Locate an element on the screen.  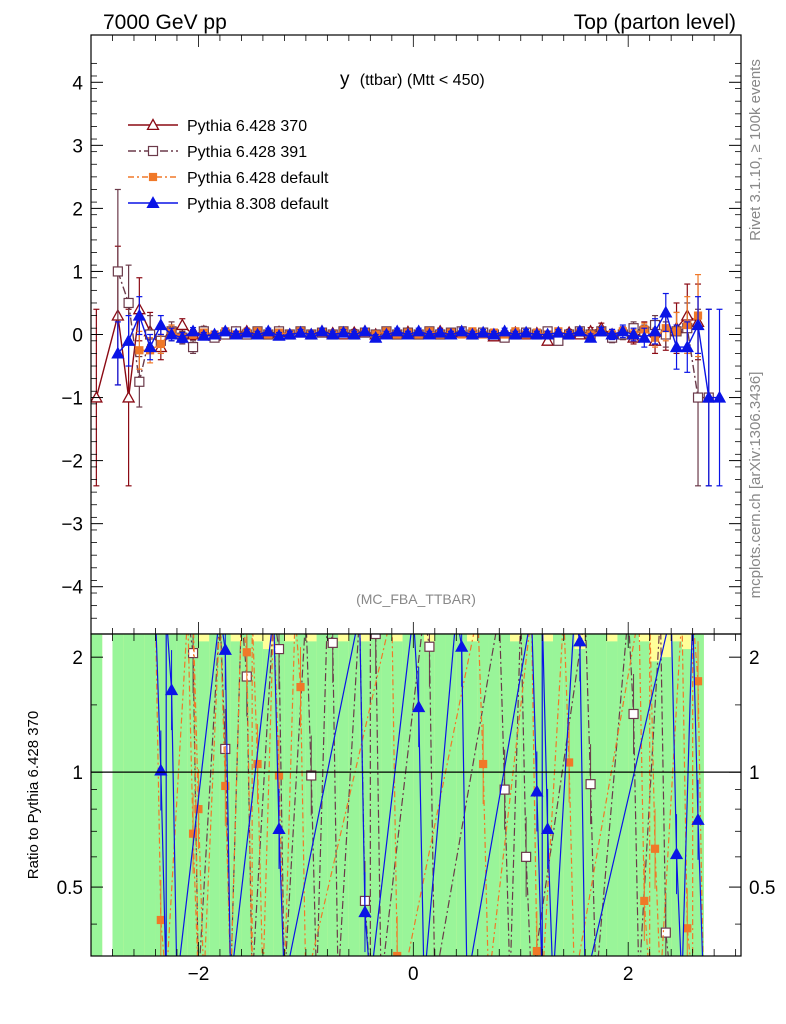
main-series-line is located at coordinates (397, 352).